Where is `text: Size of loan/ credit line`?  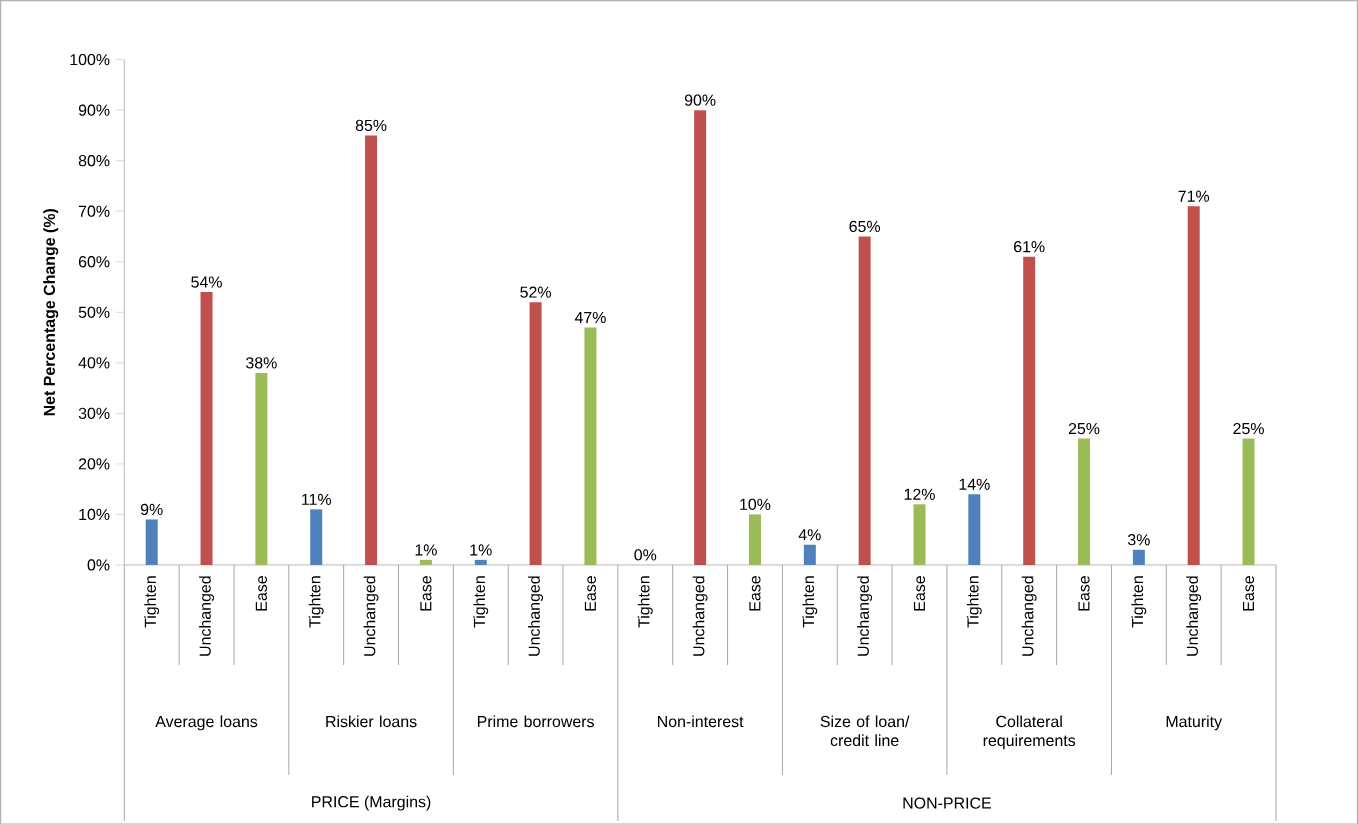 text: Size of loan/ credit line is located at coordinates (865, 731).